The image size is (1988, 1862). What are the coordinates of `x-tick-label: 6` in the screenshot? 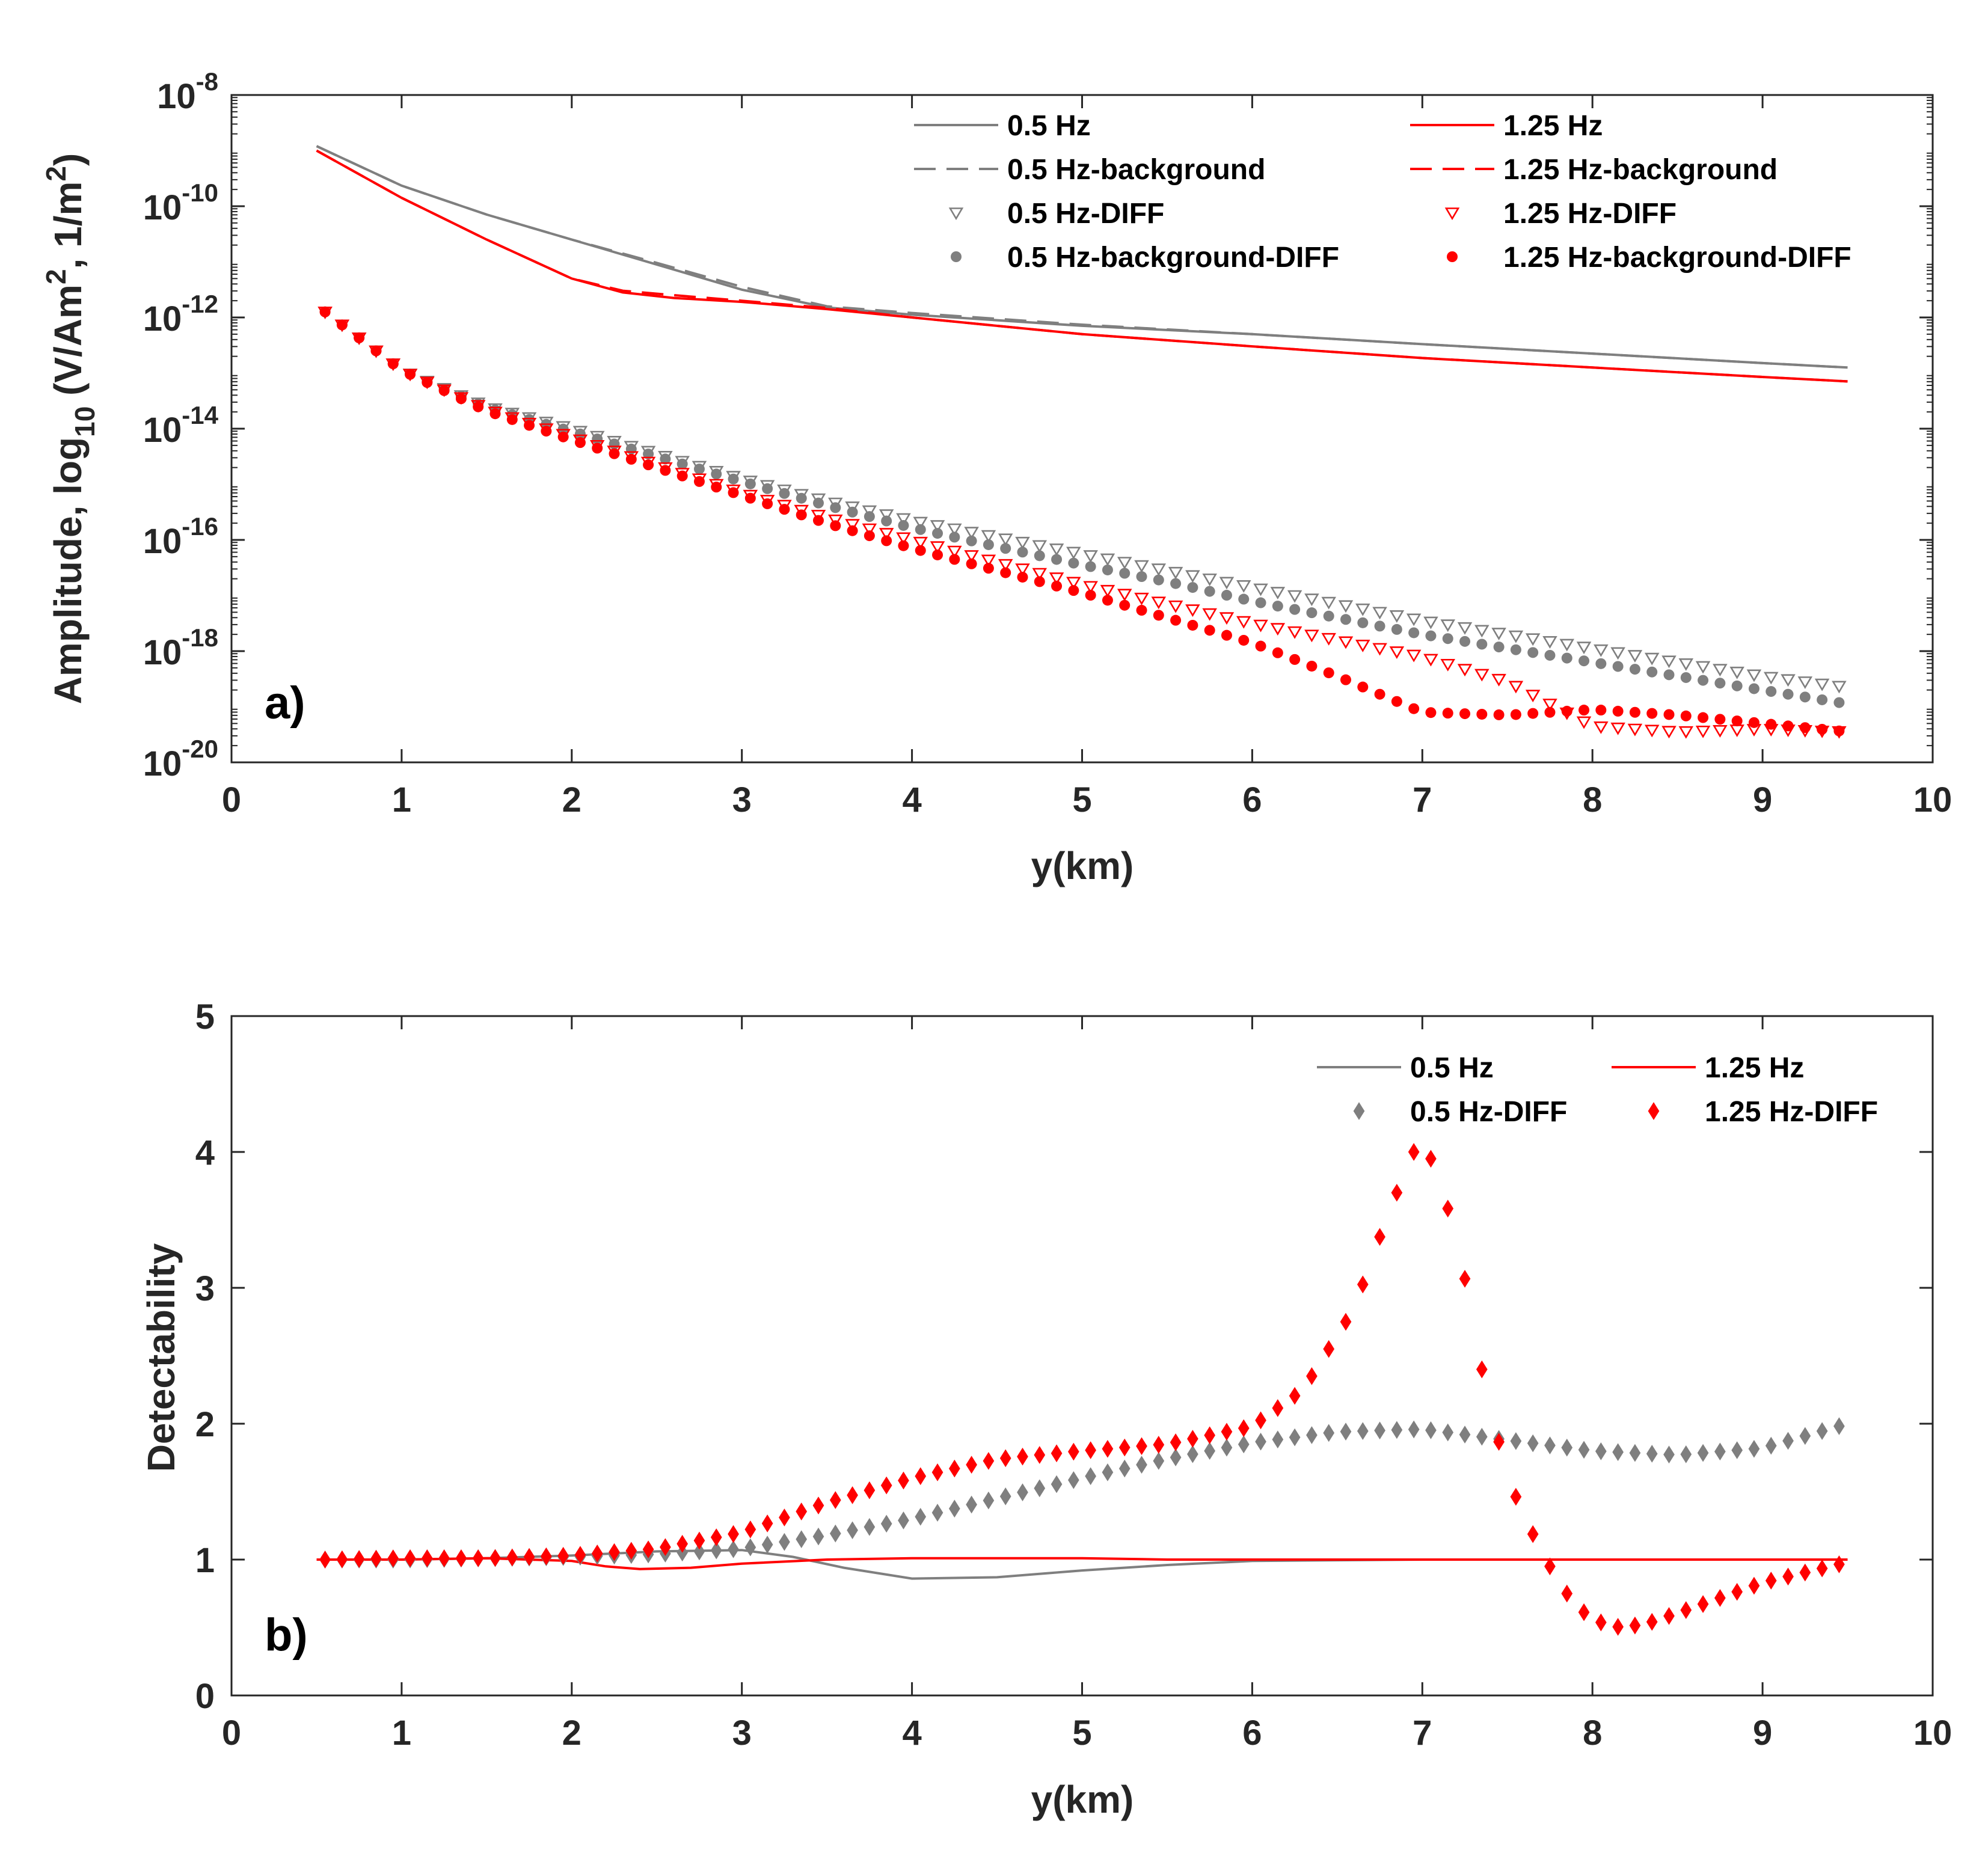 It's located at (1252, 1733).